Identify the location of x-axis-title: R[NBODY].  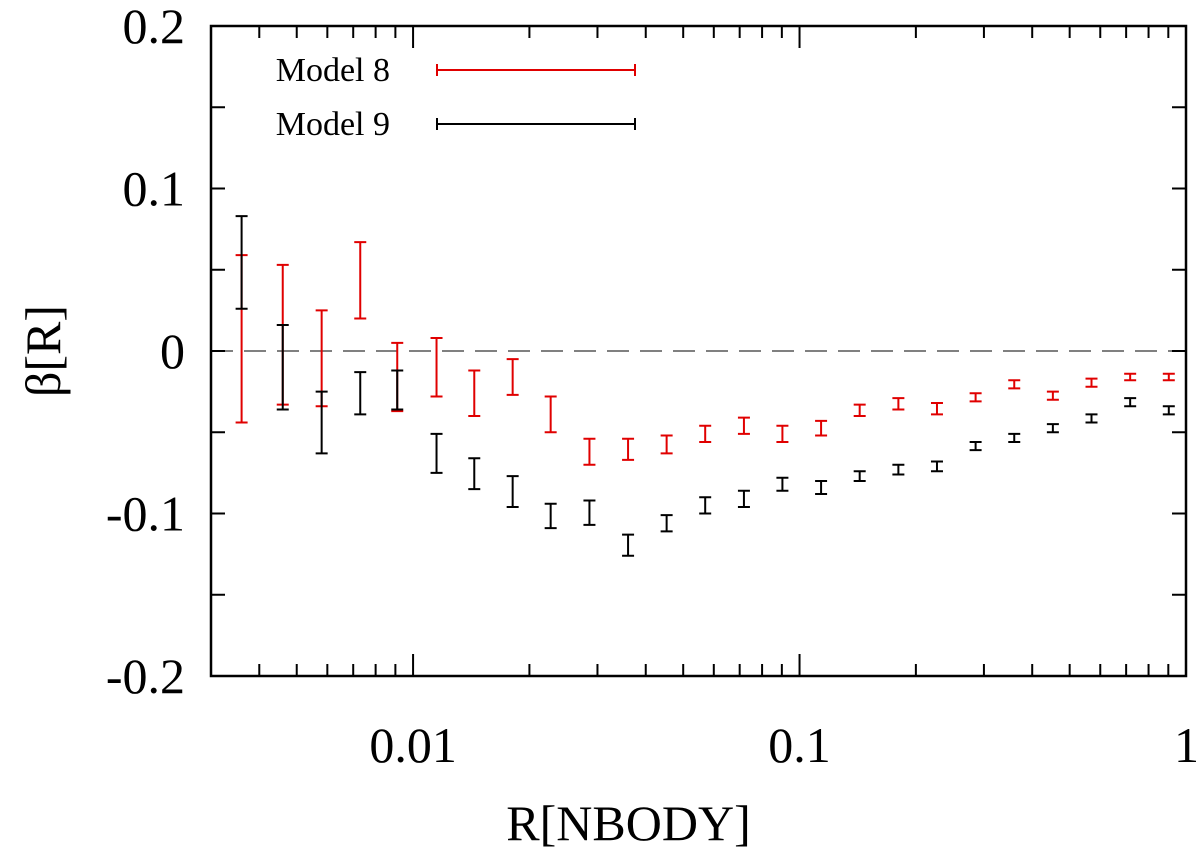
(628, 823).